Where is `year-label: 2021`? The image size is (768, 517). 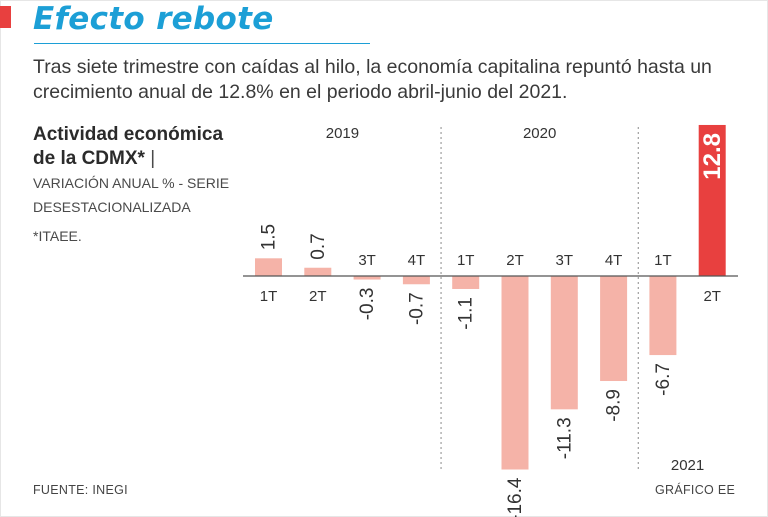 year-label: 2021 is located at coordinates (687, 465).